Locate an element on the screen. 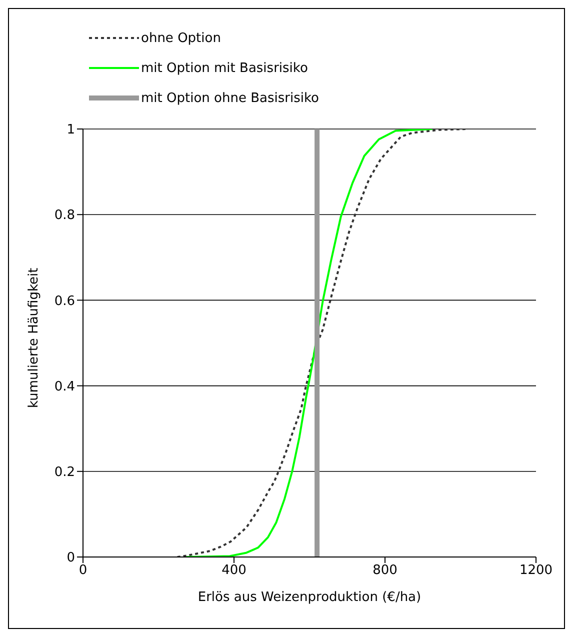 This screenshot has height=641, width=575. y-tick-label: 0.2 is located at coordinates (64, 472).